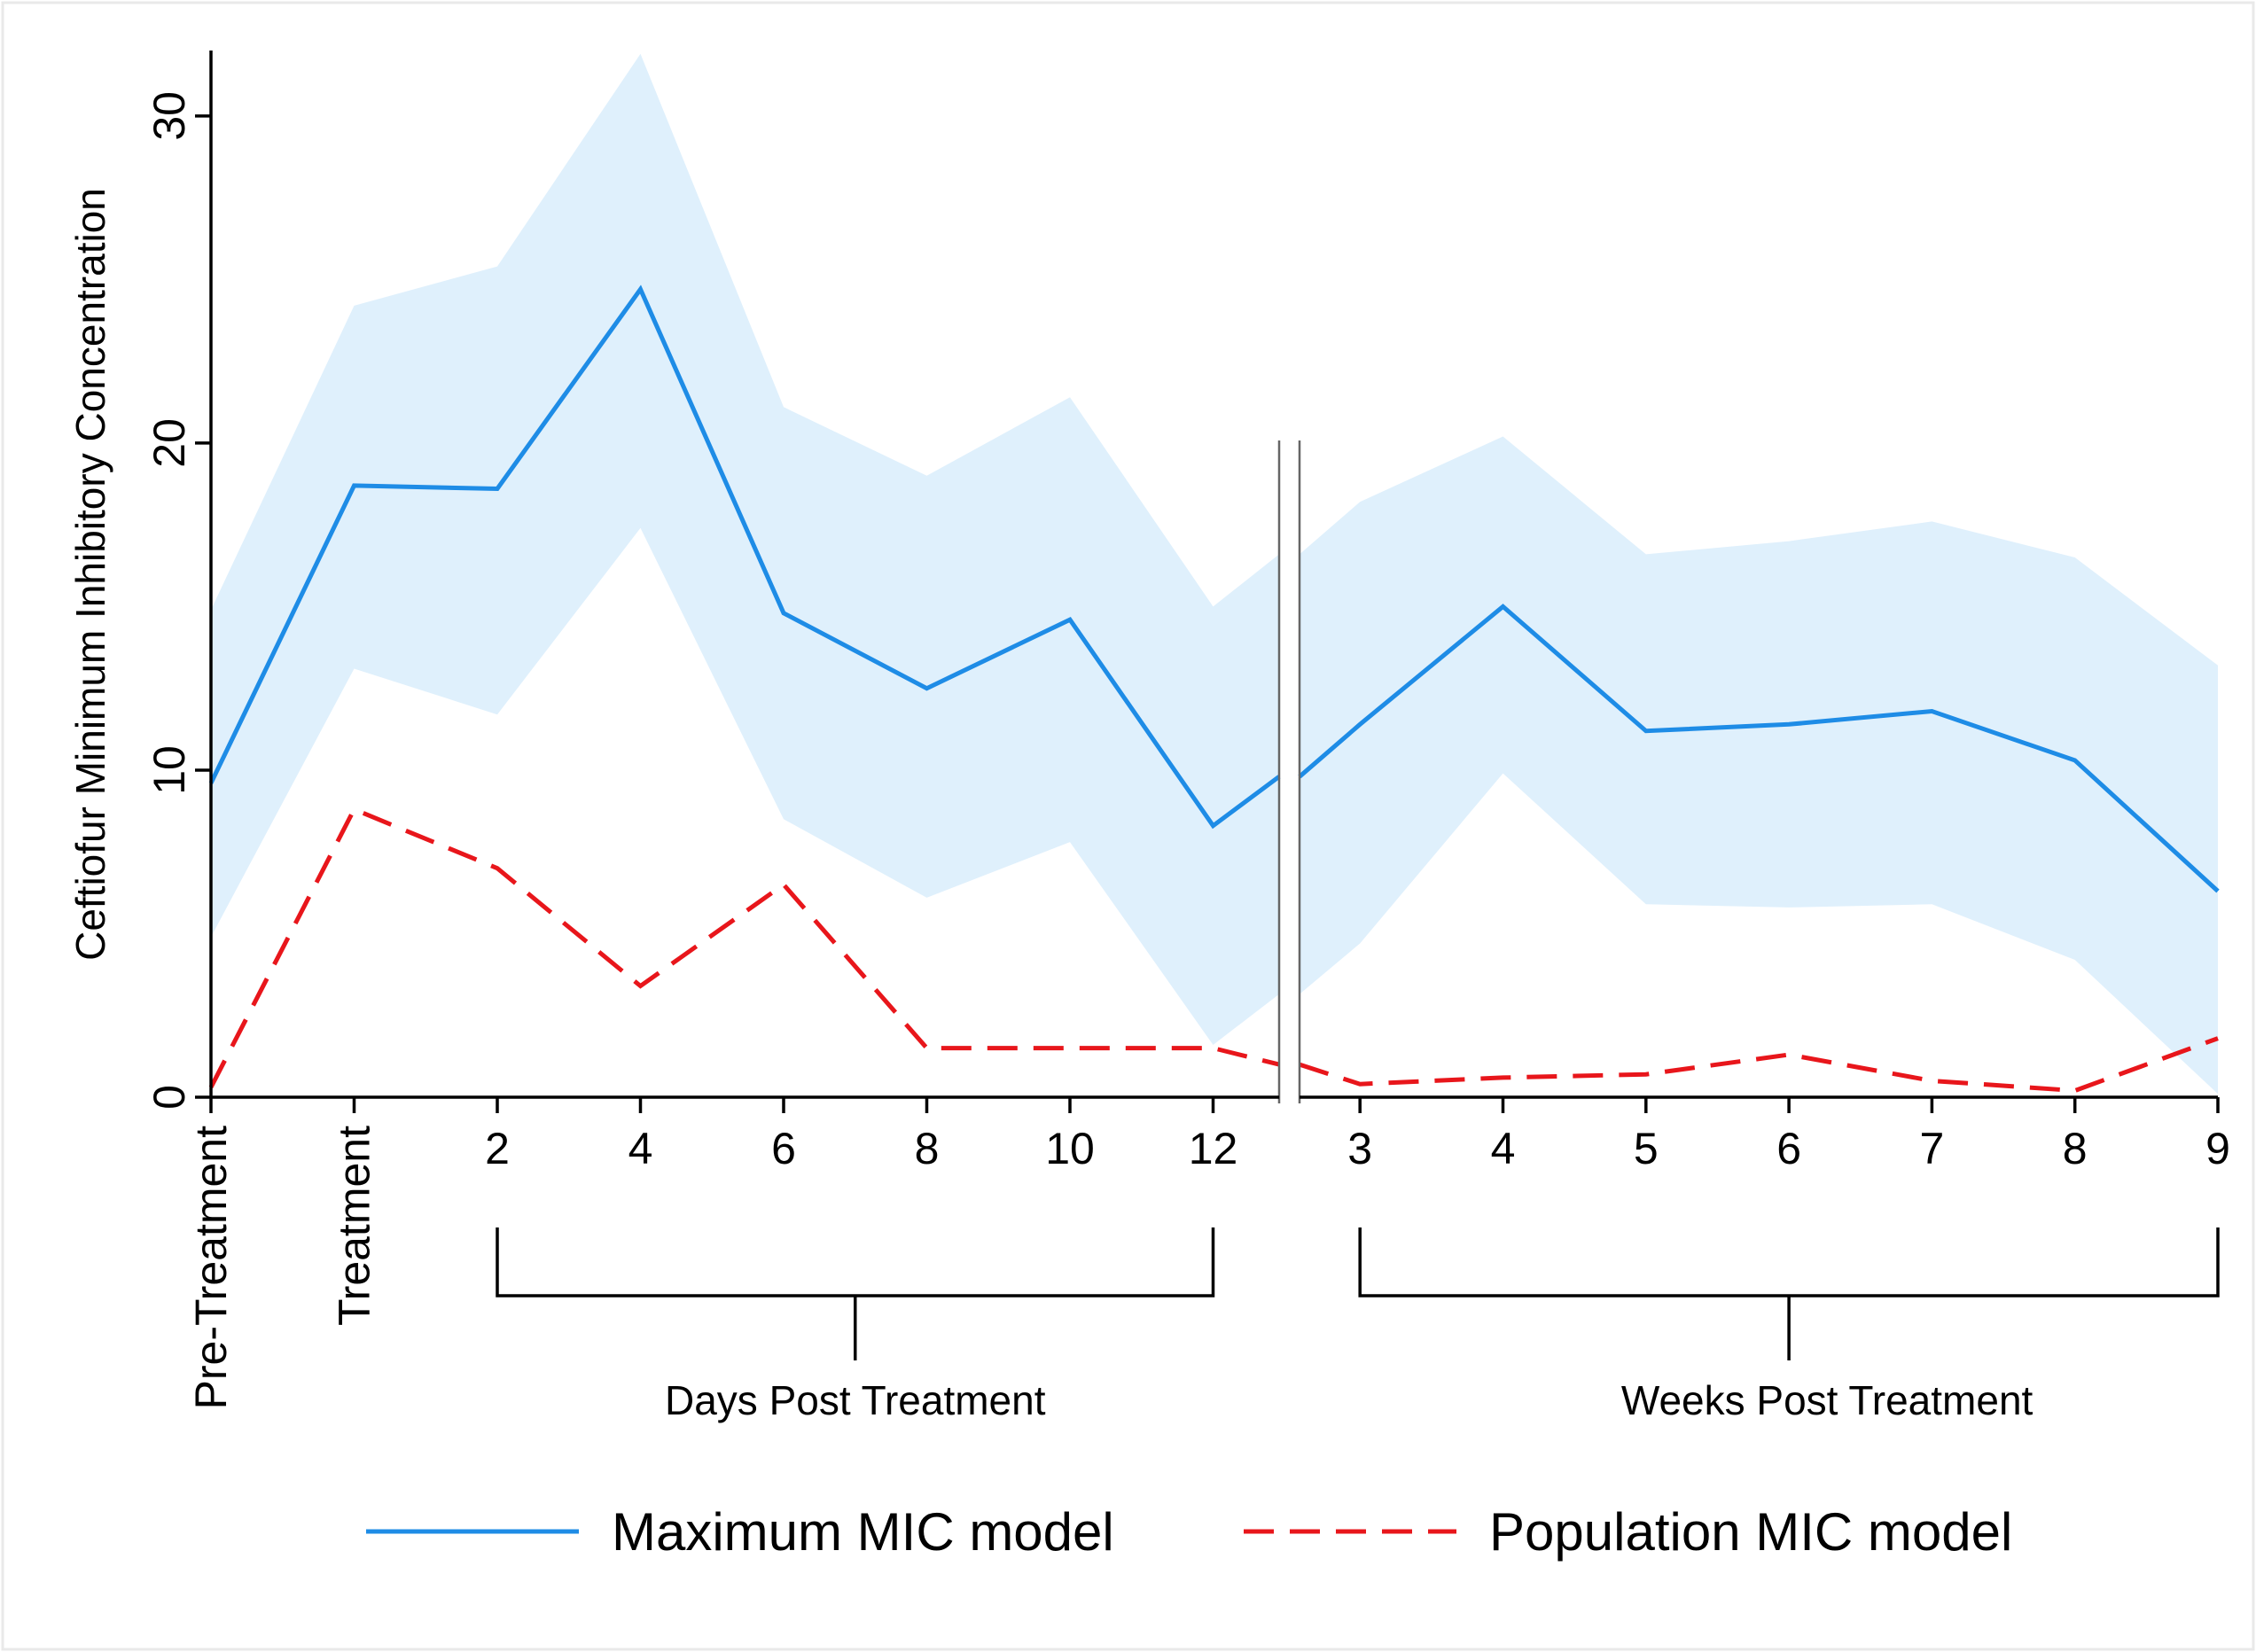  What do you see at coordinates (211, 1268) in the screenshot?
I see `x-tick-label: Pre-Treatment` at bounding box center [211, 1268].